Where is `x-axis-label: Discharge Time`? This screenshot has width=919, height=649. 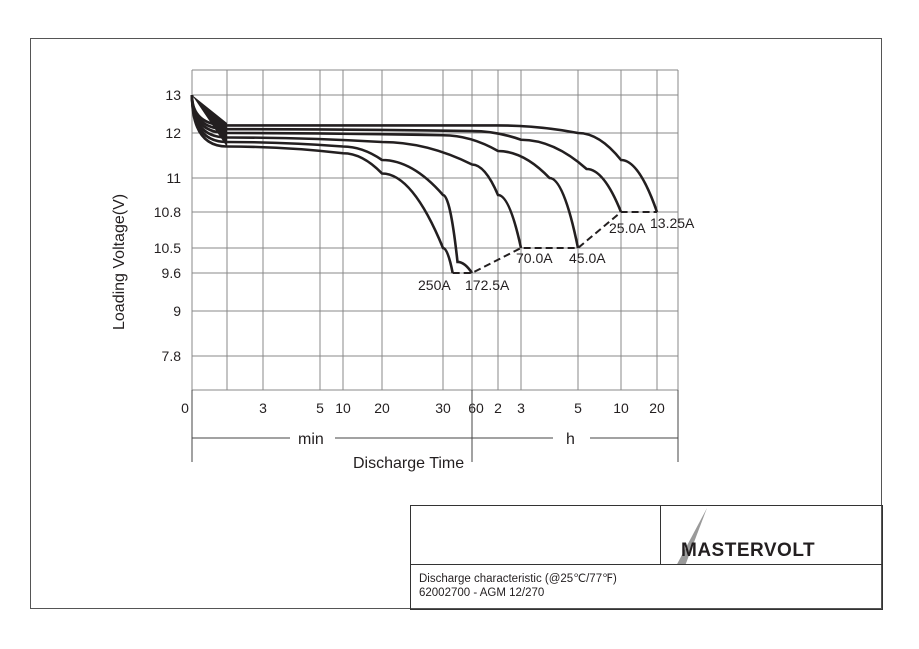 x-axis-label: Discharge Time is located at coordinates (408, 463).